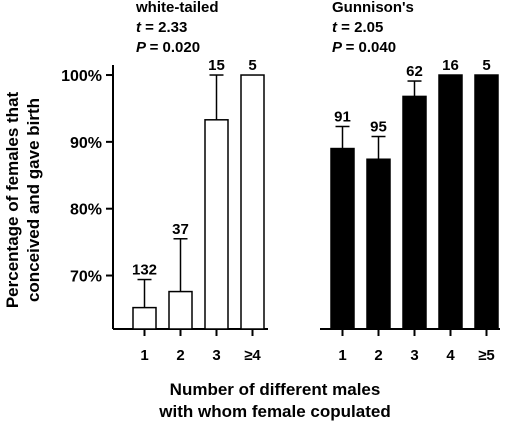 This screenshot has width=510, height=426. What do you see at coordinates (81, 76) in the screenshot?
I see `y-tick-label: 100%` at bounding box center [81, 76].